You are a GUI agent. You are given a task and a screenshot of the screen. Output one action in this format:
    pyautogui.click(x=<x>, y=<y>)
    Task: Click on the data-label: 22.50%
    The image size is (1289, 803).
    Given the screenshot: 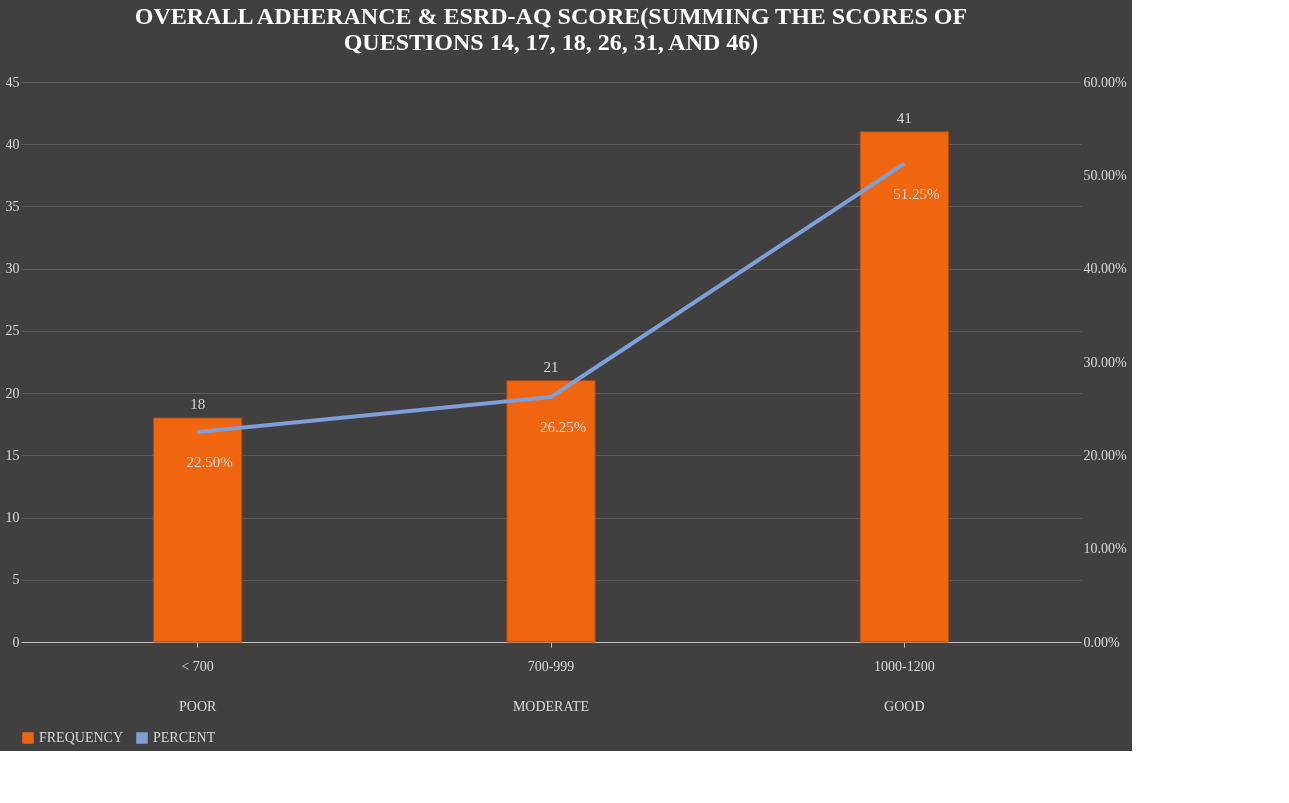 What is the action you would take?
    pyautogui.click(x=209, y=462)
    